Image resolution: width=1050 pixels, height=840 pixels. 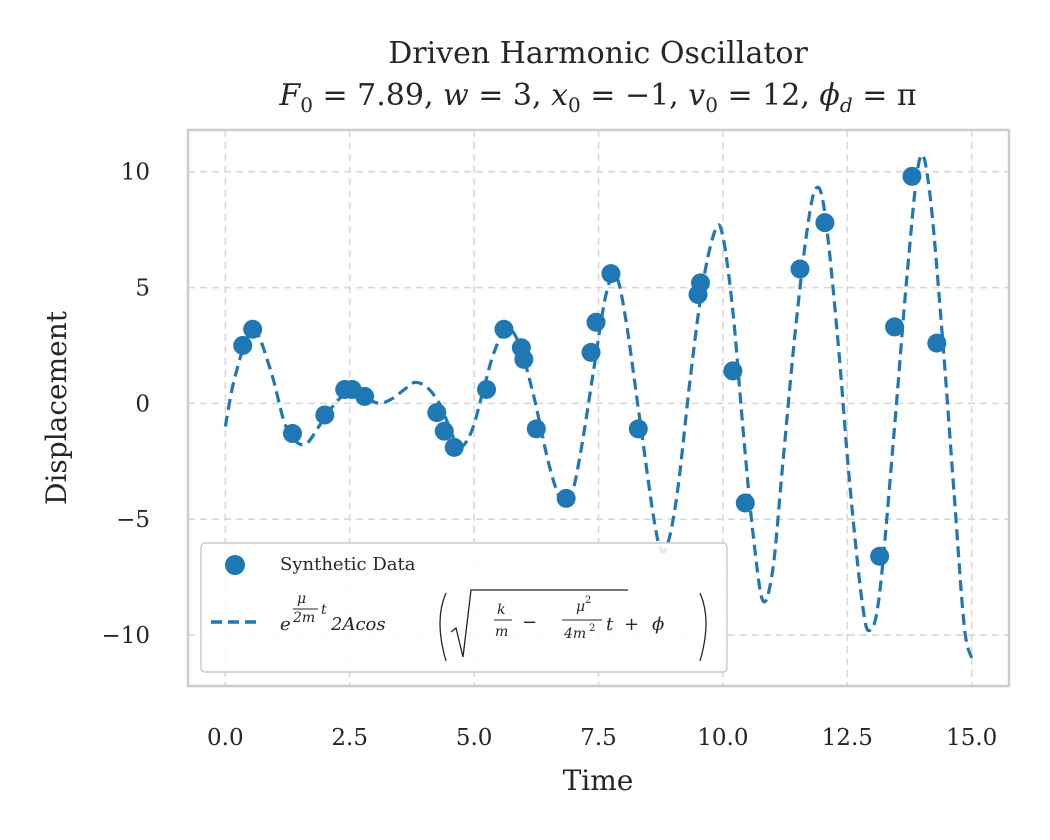 I want to click on x-tick-label: 2.5, so click(x=349, y=738).